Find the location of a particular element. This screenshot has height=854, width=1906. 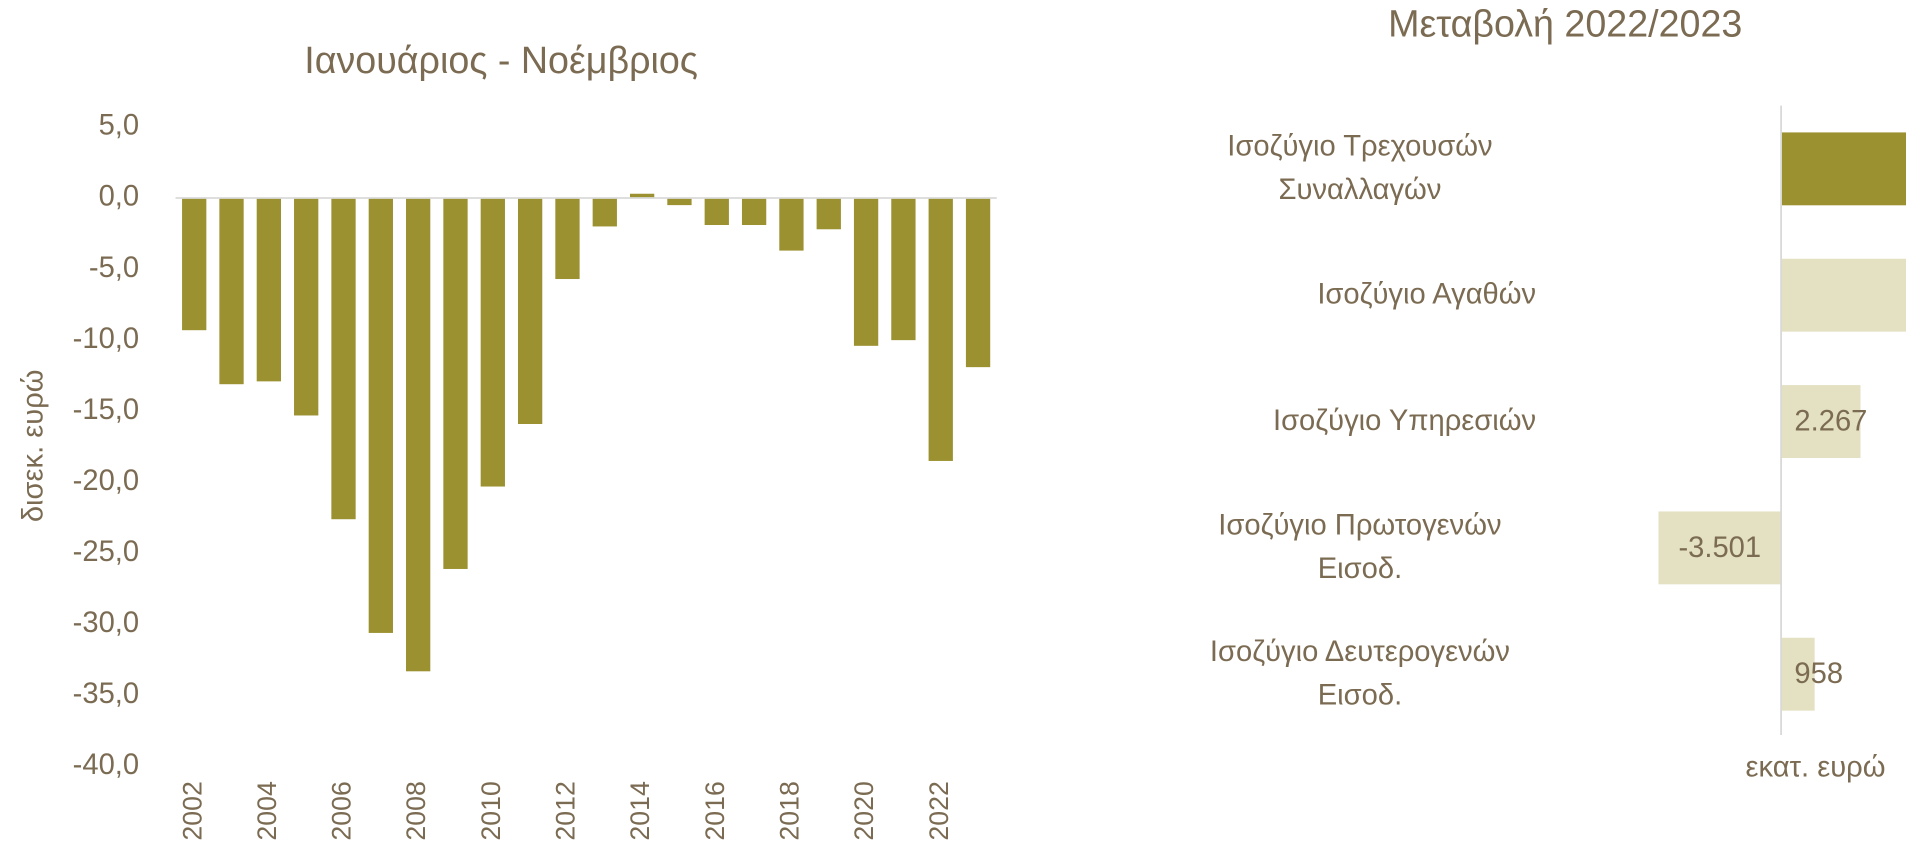

chart-title: Μεταβολή 2022/2023 is located at coordinates (1565, 24).